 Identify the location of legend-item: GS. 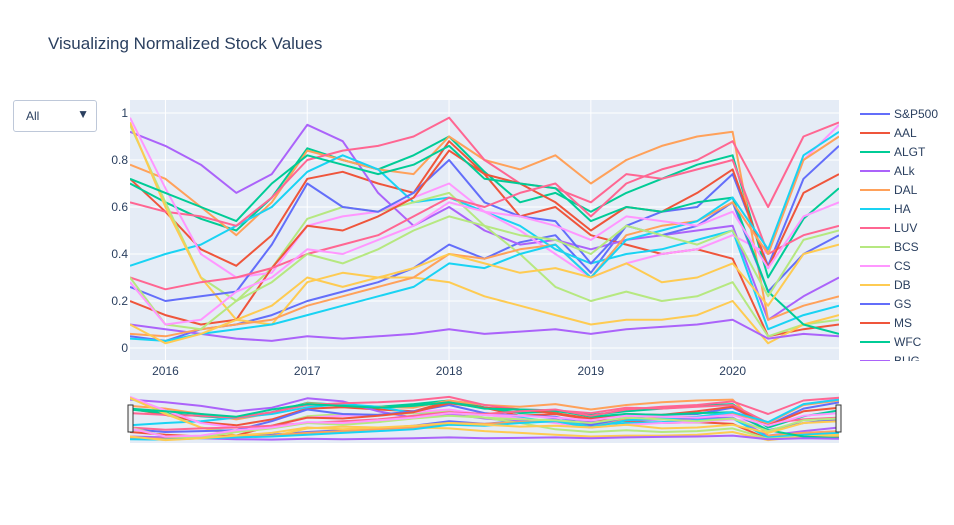
(885, 304).